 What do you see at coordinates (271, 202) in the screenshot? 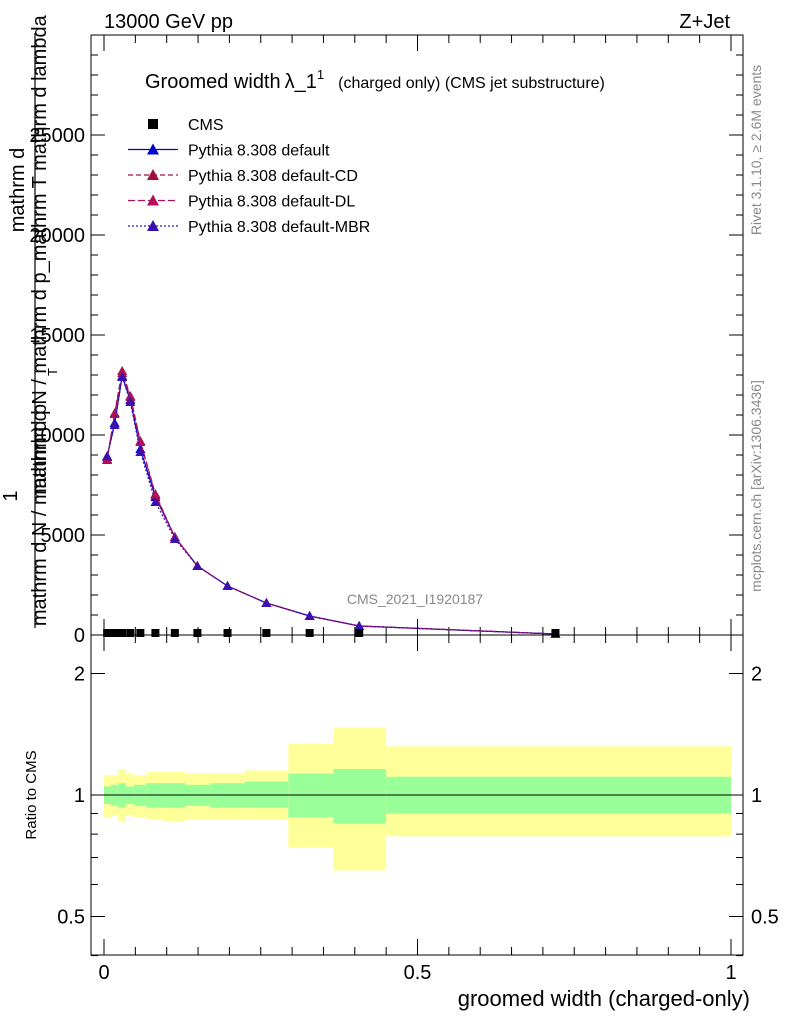
I see `legend-label: Pythia 8.308 default-DL` at bounding box center [271, 202].